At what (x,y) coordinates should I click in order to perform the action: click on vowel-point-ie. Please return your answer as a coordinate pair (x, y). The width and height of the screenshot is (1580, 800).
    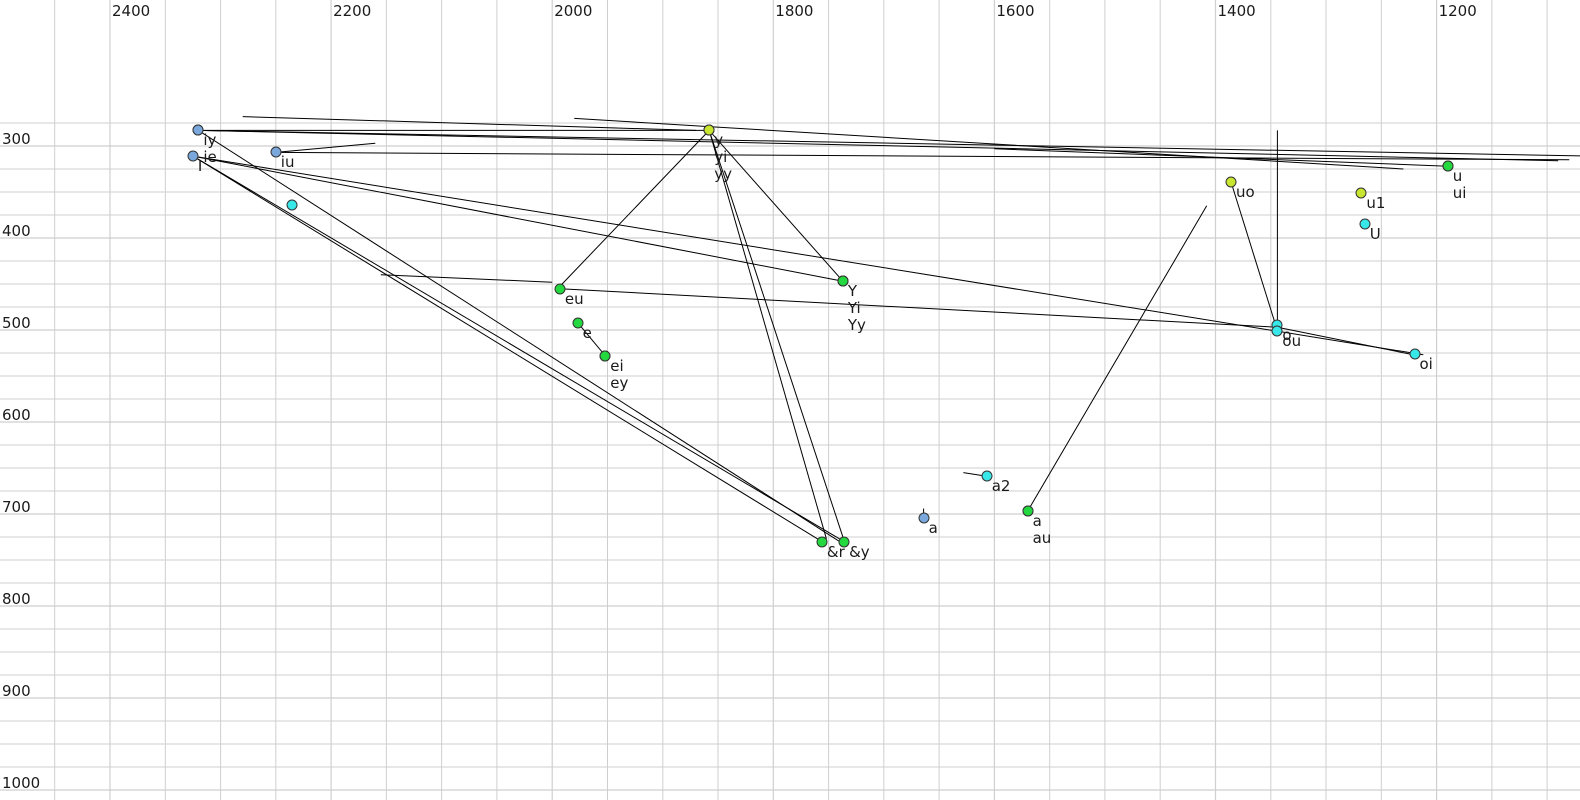
    Looking at the image, I should click on (198, 130).